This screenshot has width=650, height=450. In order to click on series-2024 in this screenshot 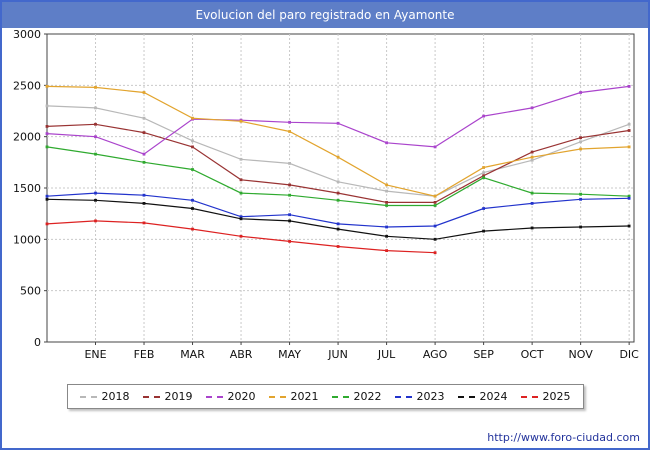, I will do `click(338, 219)`.